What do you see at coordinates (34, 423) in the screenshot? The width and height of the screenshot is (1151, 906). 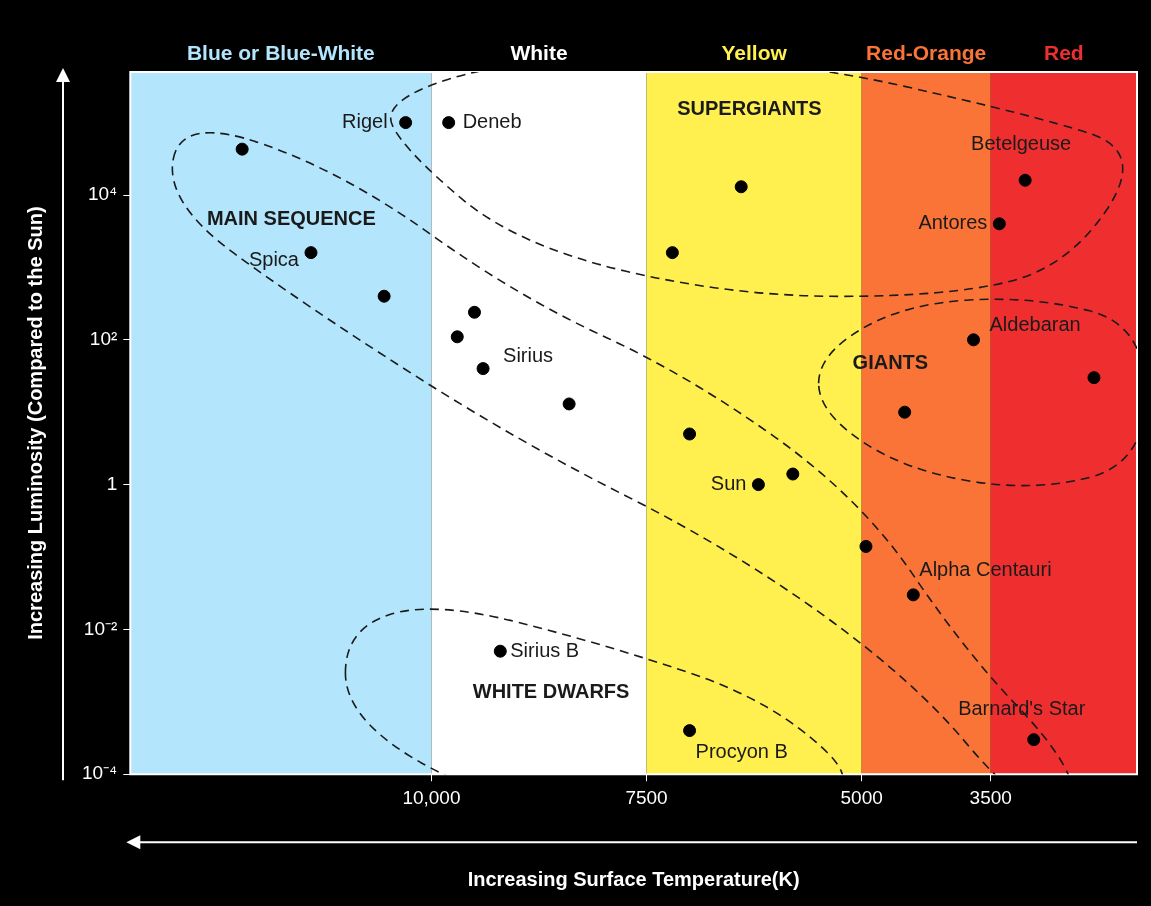 I see `y-axis-title: Increasing Luminosity (Compared to the Sun)` at bounding box center [34, 423].